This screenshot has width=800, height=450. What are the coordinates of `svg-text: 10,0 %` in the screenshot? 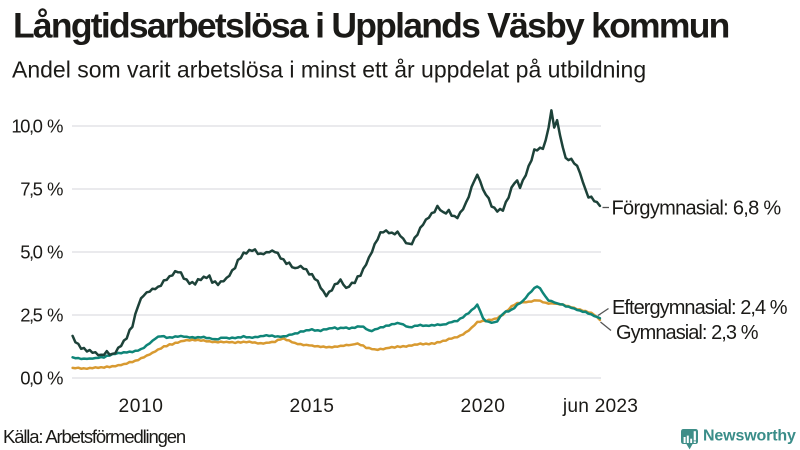 It's located at (37, 126).